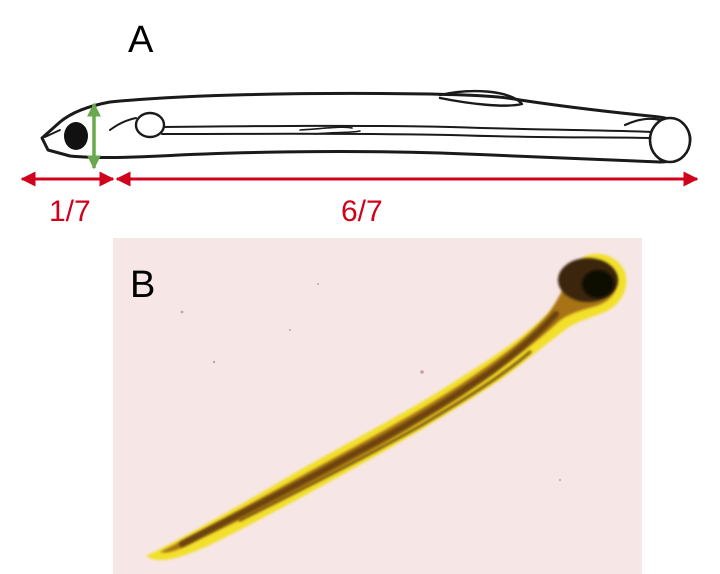 This screenshot has width=720, height=574. I want to click on larva-drawing-icon, so click(366, 126).